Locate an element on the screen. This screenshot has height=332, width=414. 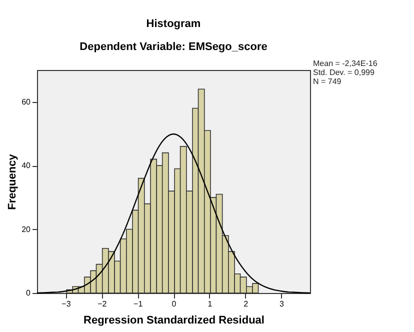
y-tick-label: 0 is located at coordinates (29, 293).